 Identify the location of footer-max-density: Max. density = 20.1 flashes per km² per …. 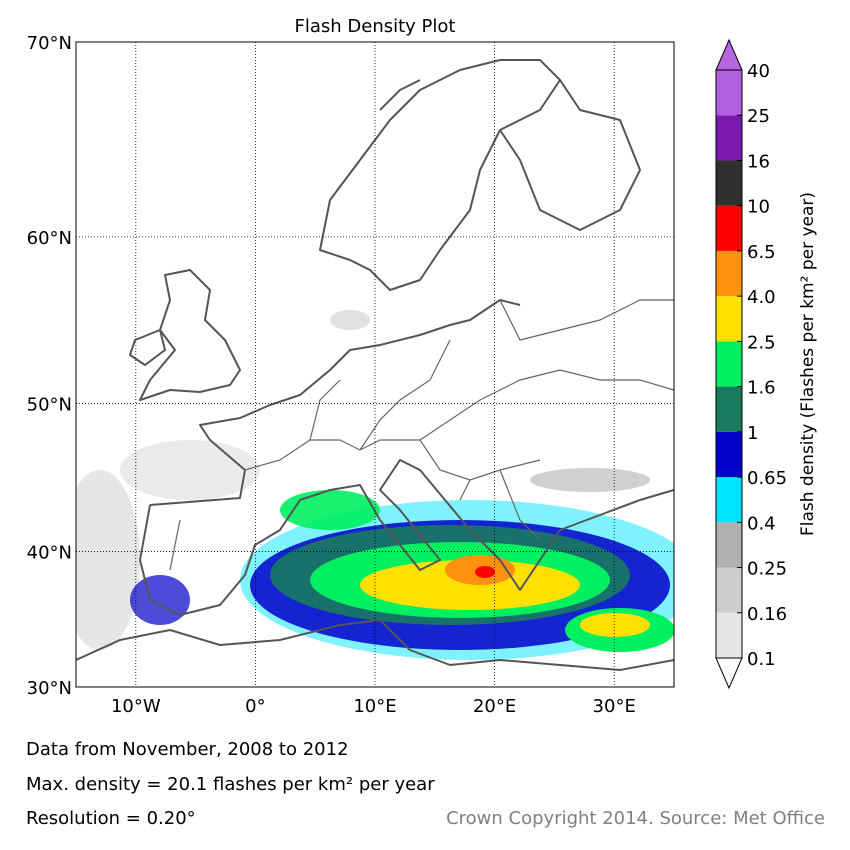
(230, 784).